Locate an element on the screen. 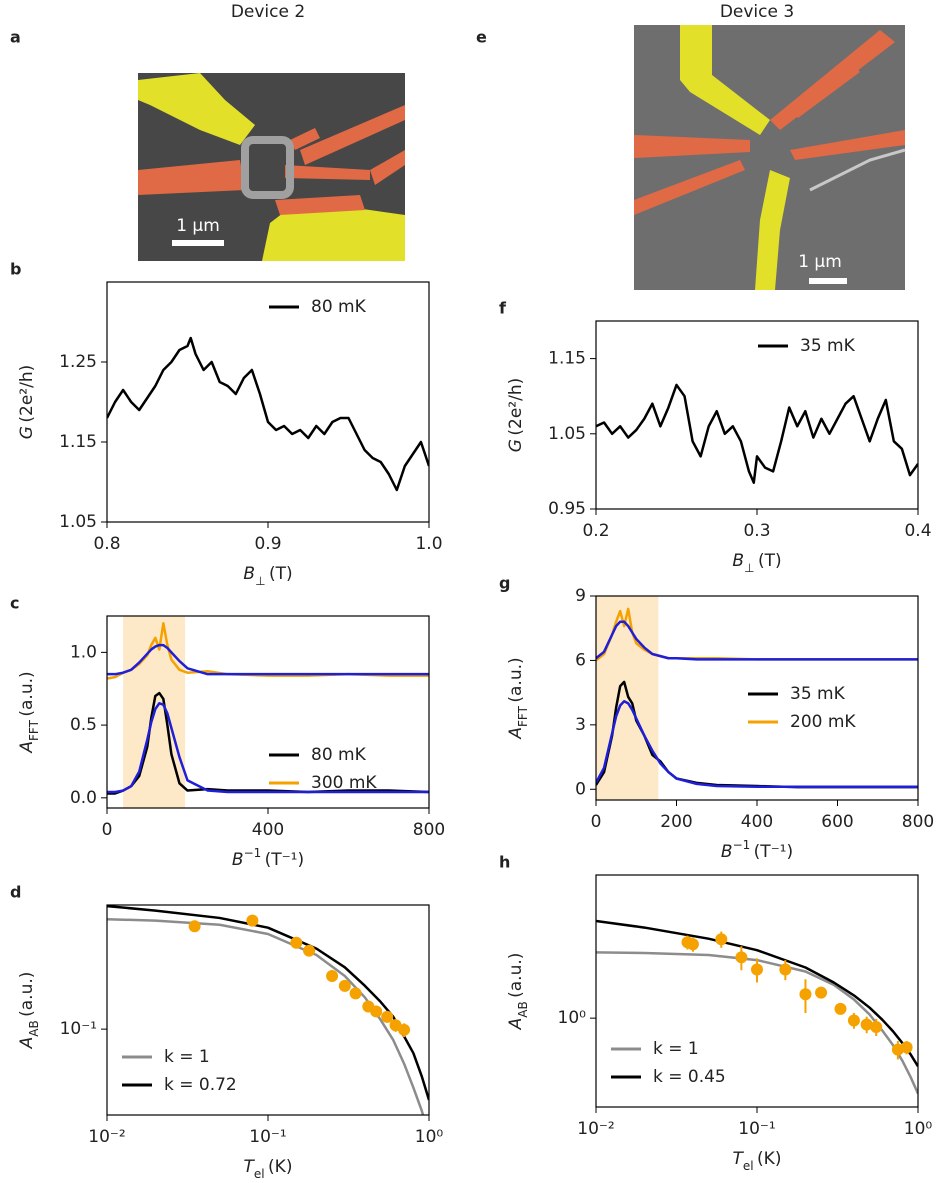 The image size is (938, 1183). x-tick-label: 0 is located at coordinates (596, 822).